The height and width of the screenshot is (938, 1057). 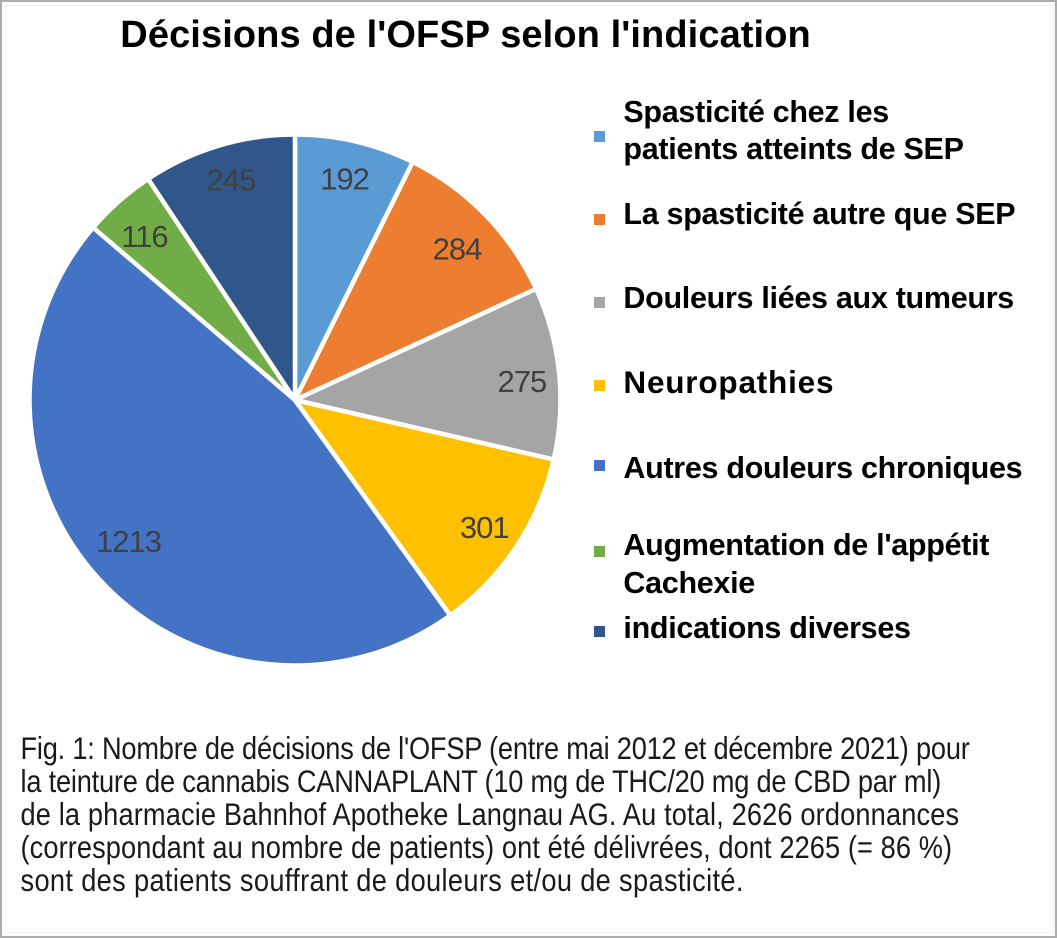 What do you see at coordinates (456, 248) in the screenshot?
I see `svg-text: 284` at bounding box center [456, 248].